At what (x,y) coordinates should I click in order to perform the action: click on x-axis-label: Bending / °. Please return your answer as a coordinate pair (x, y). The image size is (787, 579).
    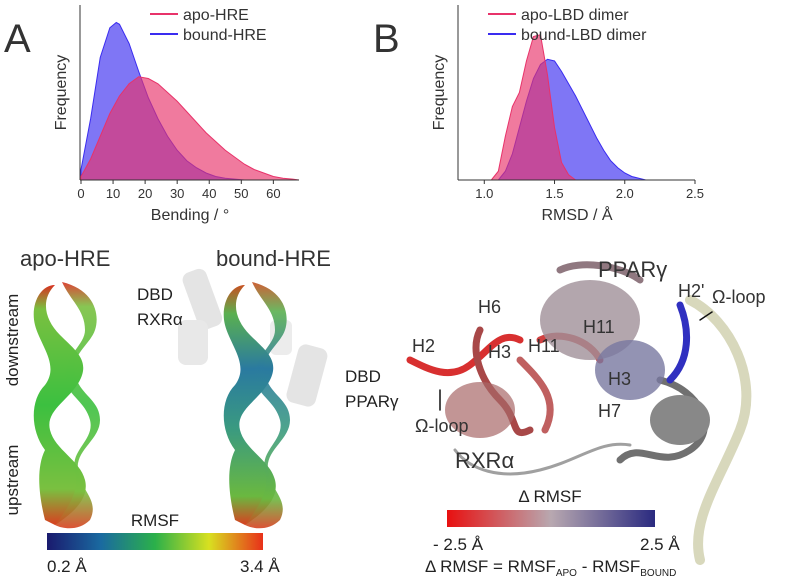
    Looking at the image, I should click on (190, 215).